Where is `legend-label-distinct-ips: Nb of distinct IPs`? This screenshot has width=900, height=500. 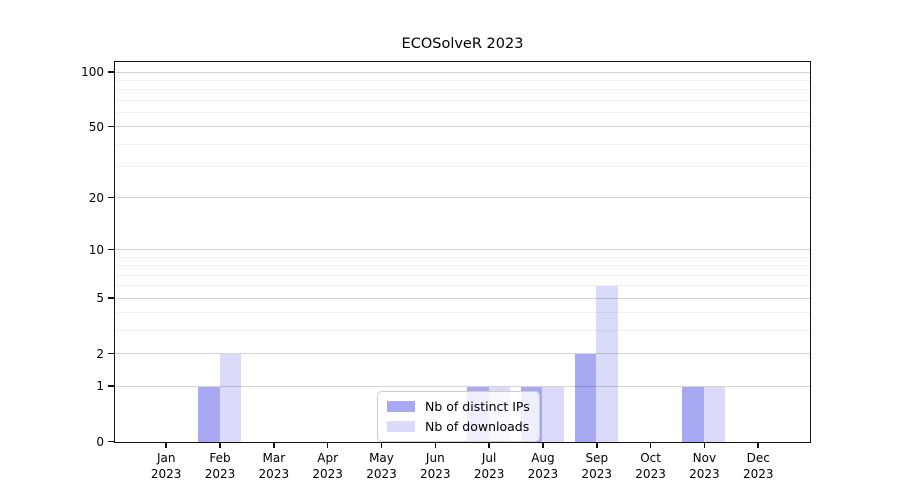 legend-label-distinct-ips: Nb of distinct IPs is located at coordinates (477, 406).